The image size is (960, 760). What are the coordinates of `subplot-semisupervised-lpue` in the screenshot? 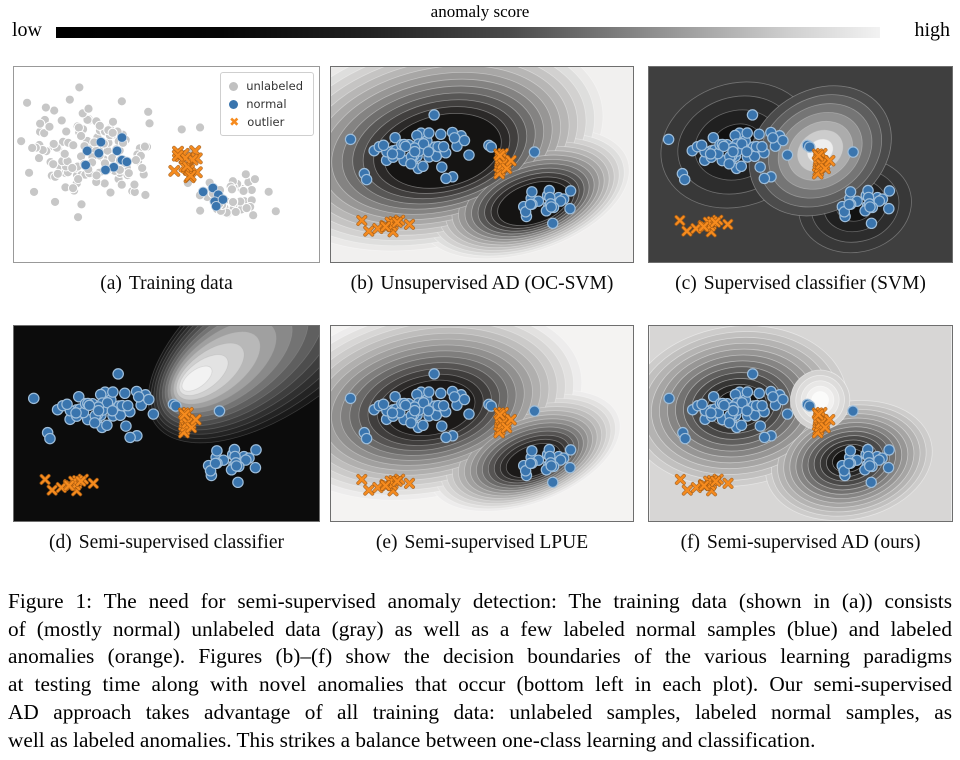 It's located at (482, 423).